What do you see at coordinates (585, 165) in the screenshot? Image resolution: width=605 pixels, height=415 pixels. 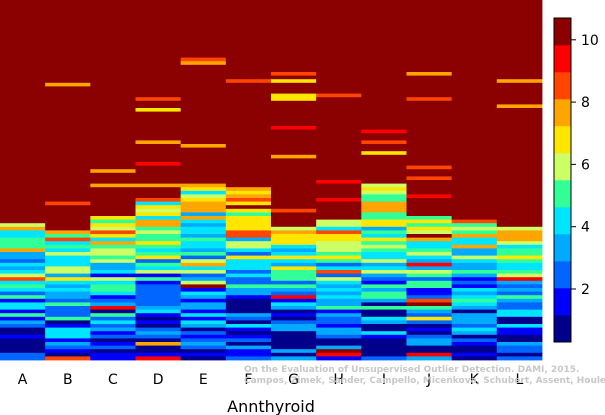 I see `colorbar-tick-label: 6` at bounding box center [585, 165].